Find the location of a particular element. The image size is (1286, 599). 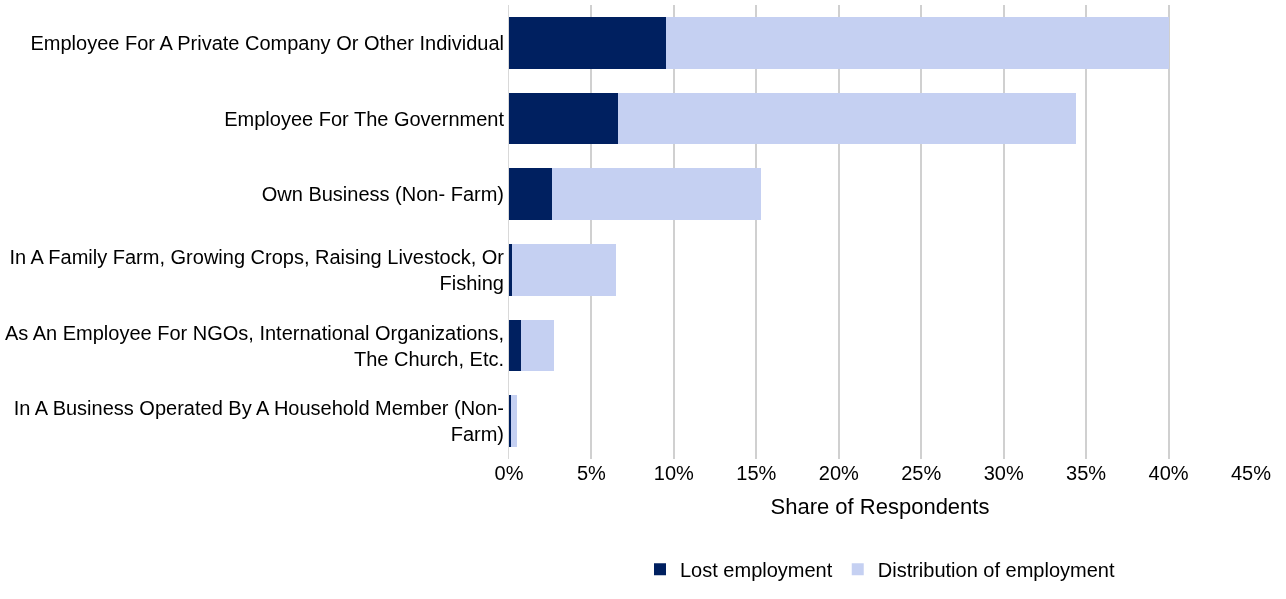

x-tick-label: 25% is located at coordinates (921, 473).